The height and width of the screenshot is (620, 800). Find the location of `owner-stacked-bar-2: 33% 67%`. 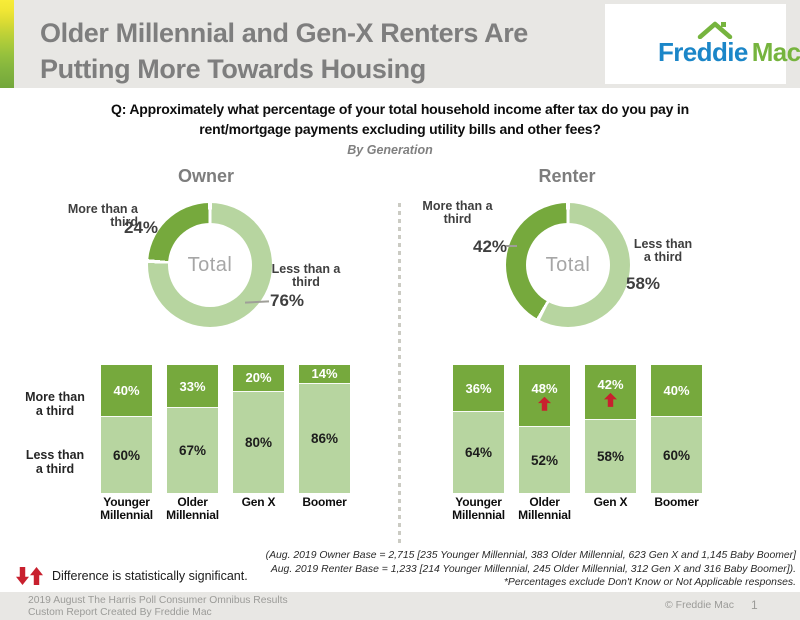

owner-stacked-bar-2: 33% 67% is located at coordinates (192, 429).